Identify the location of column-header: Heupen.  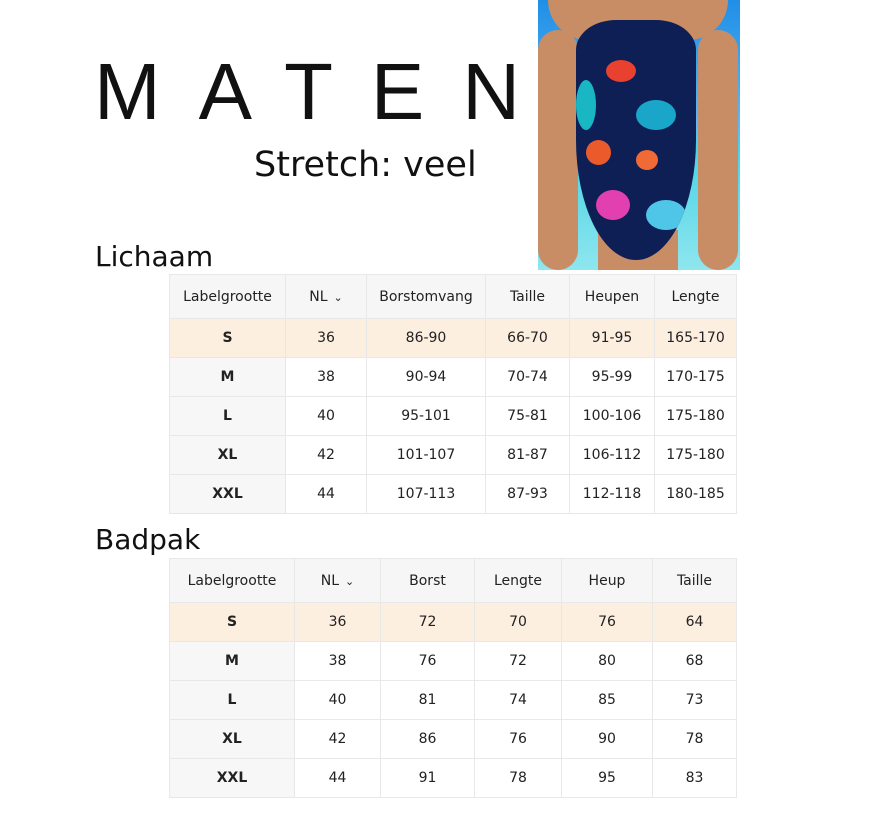
(612, 296).